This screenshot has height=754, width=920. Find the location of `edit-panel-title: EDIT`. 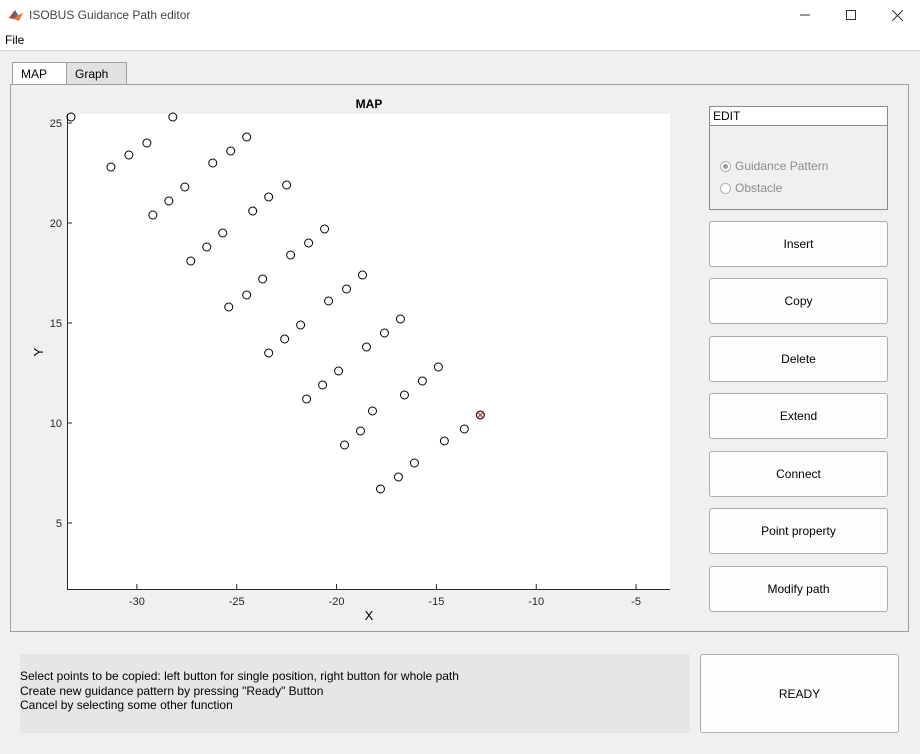

edit-panel-title: EDIT is located at coordinates (798, 116).